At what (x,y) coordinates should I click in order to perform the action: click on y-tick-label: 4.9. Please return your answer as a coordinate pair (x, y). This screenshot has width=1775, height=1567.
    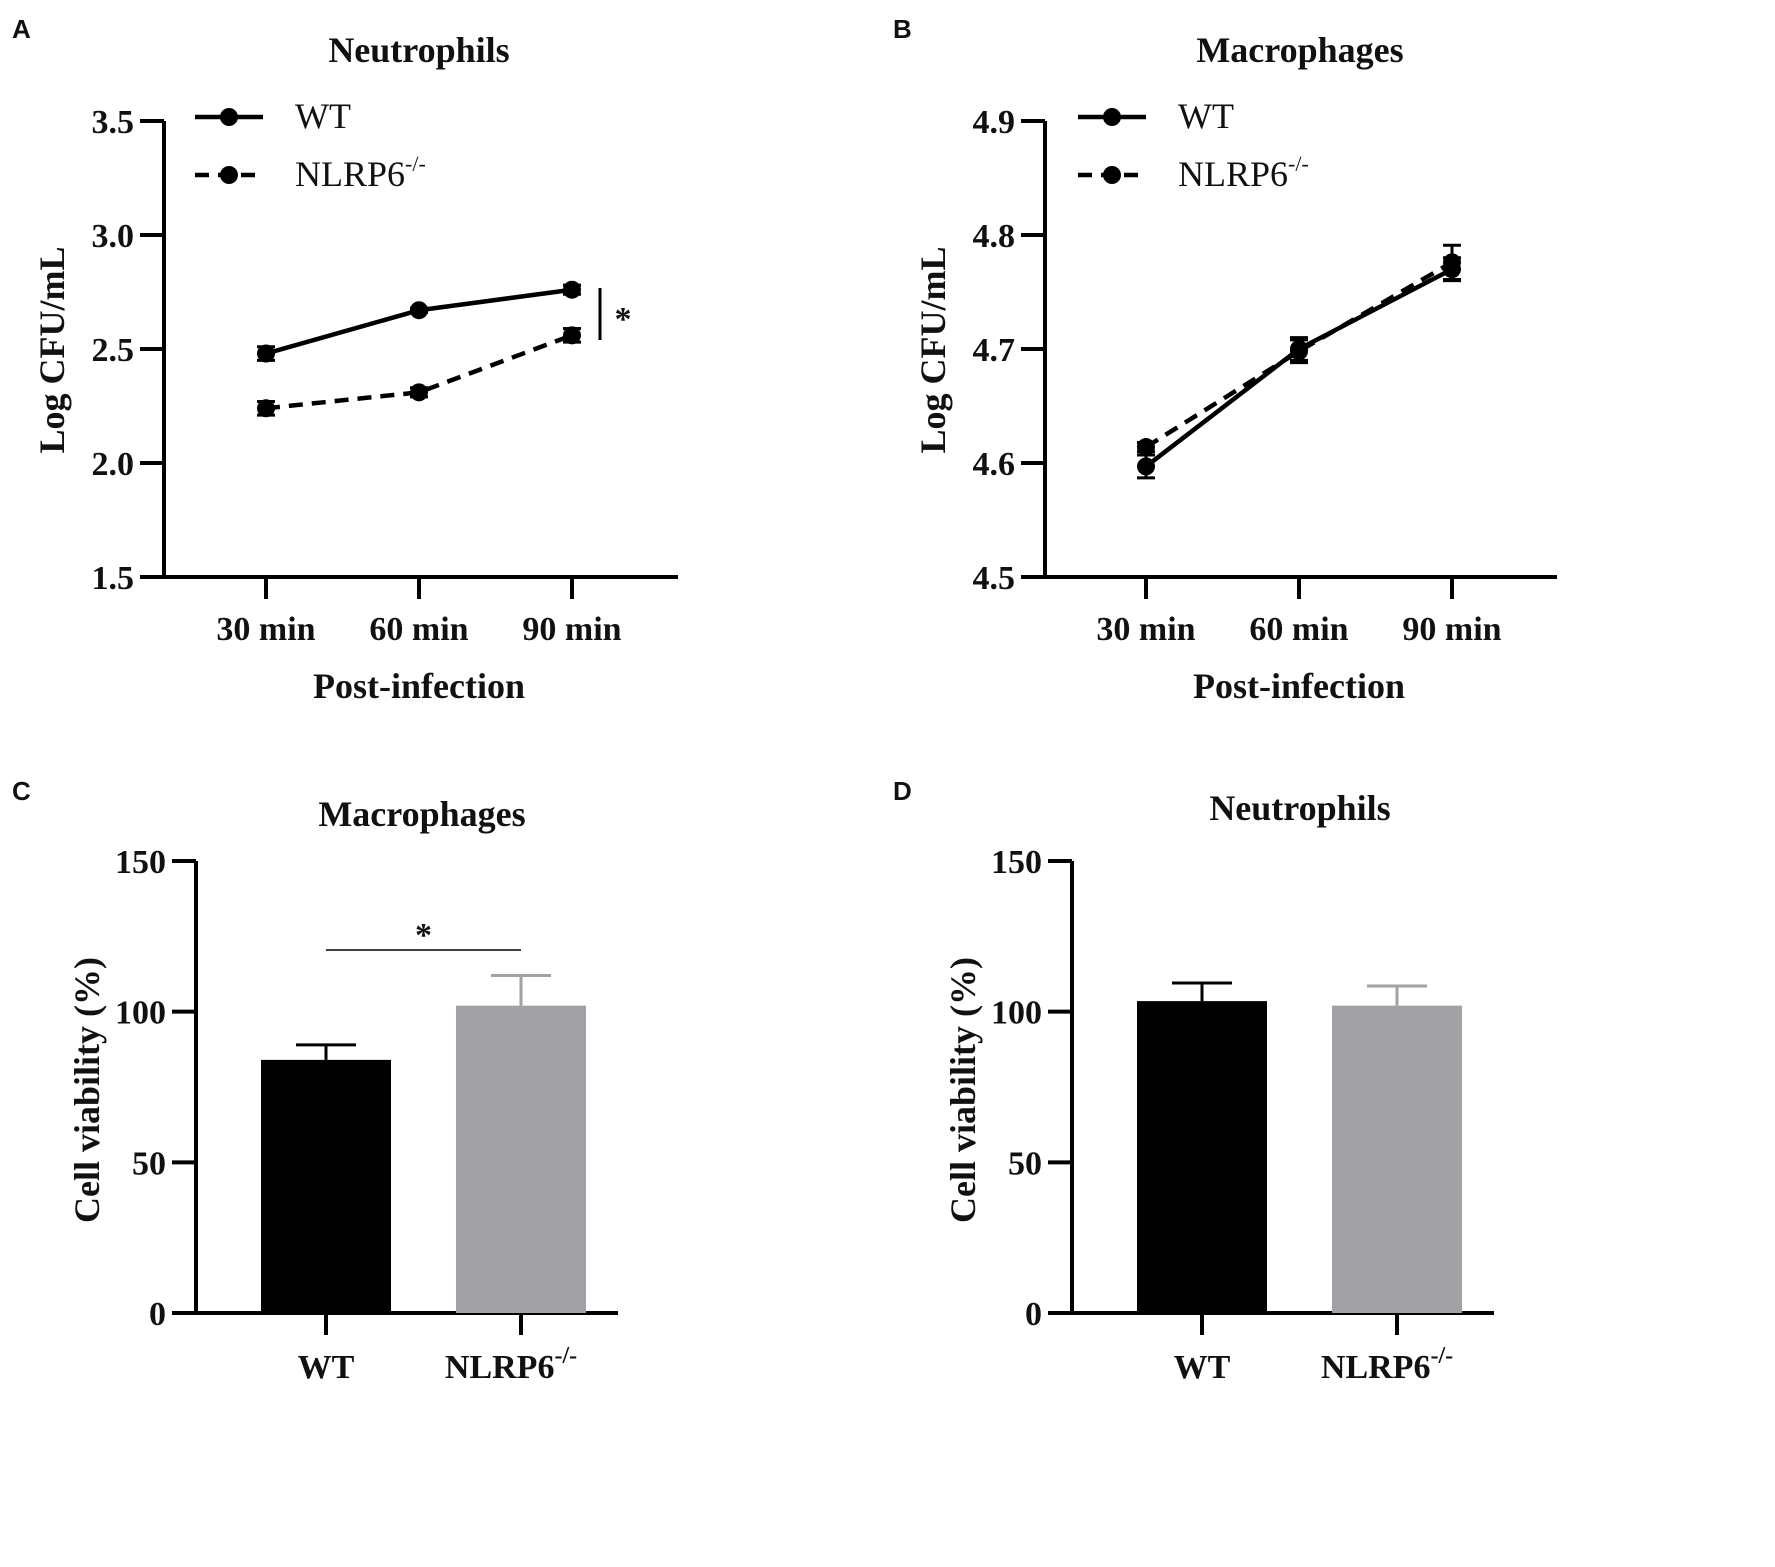
    Looking at the image, I should click on (994, 122).